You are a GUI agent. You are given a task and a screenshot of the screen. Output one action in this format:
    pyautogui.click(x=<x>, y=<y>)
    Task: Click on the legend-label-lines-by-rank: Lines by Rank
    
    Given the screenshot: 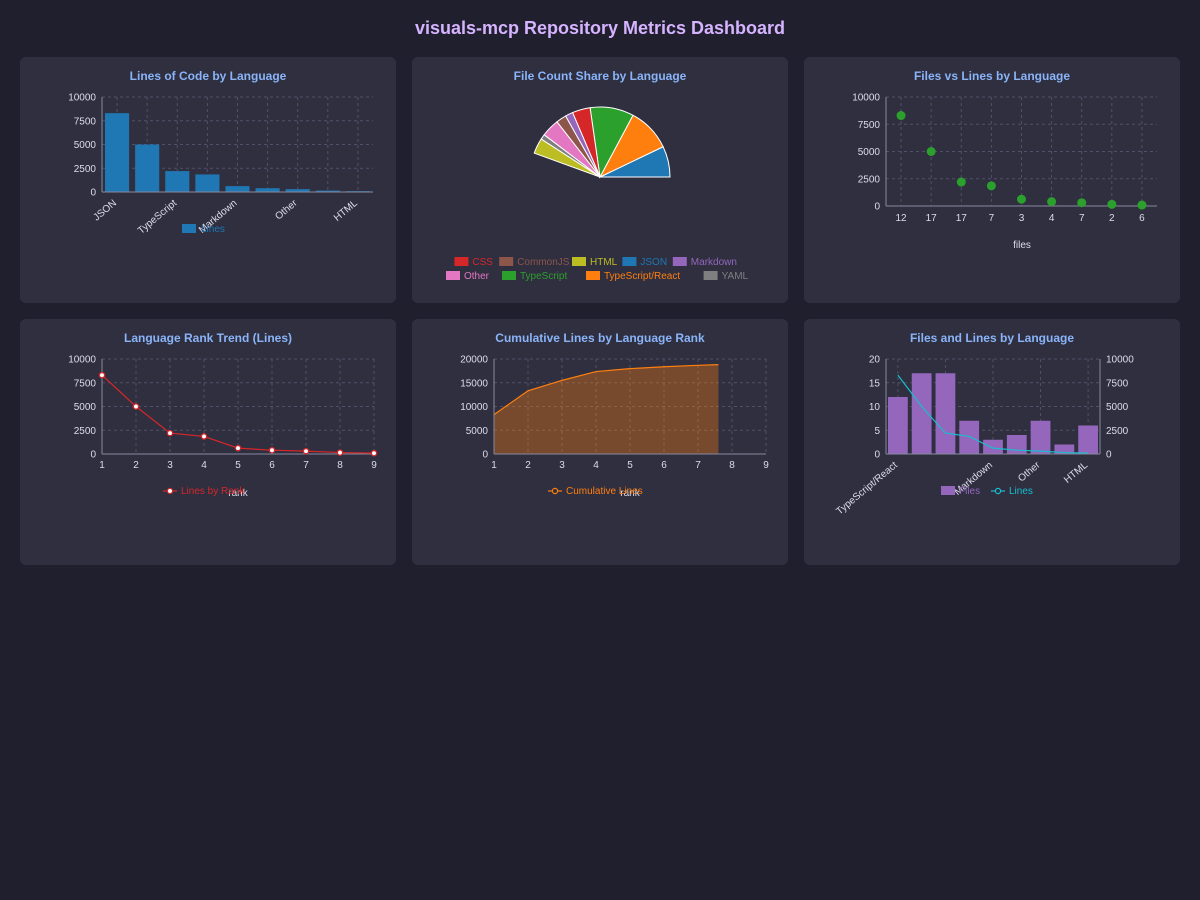 What is the action you would take?
    pyautogui.click(x=213, y=491)
    